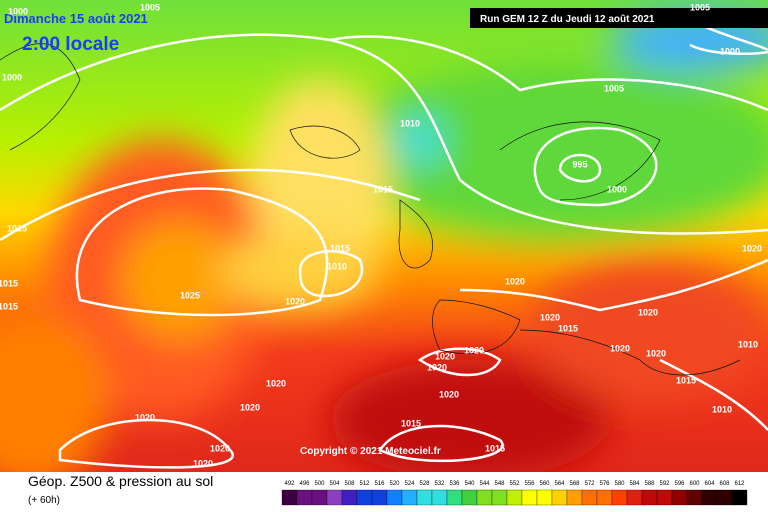 This screenshot has width=768, height=512. I want to click on scale-label: 584, so click(634, 484).